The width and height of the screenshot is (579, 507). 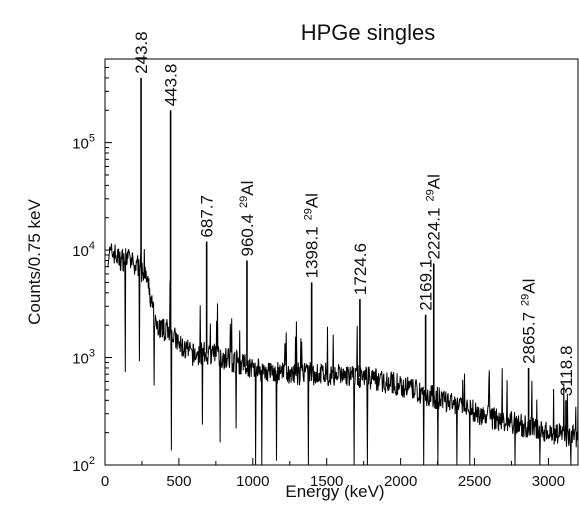 What do you see at coordinates (108, 262) in the screenshot?
I see `y-axis-ticks` at bounding box center [108, 262].